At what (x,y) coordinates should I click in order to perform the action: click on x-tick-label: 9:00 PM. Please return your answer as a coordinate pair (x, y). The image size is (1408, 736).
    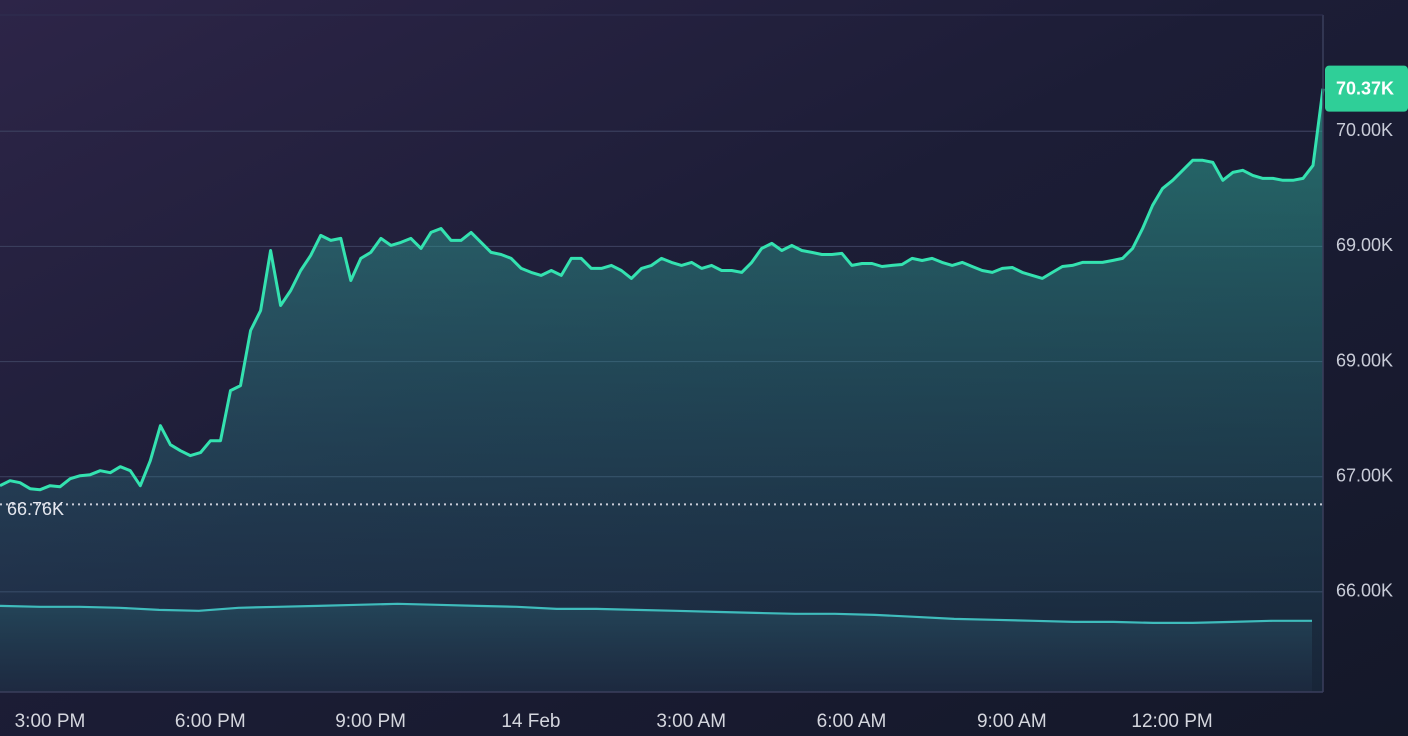
    Looking at the image, I should click on (370, 721).